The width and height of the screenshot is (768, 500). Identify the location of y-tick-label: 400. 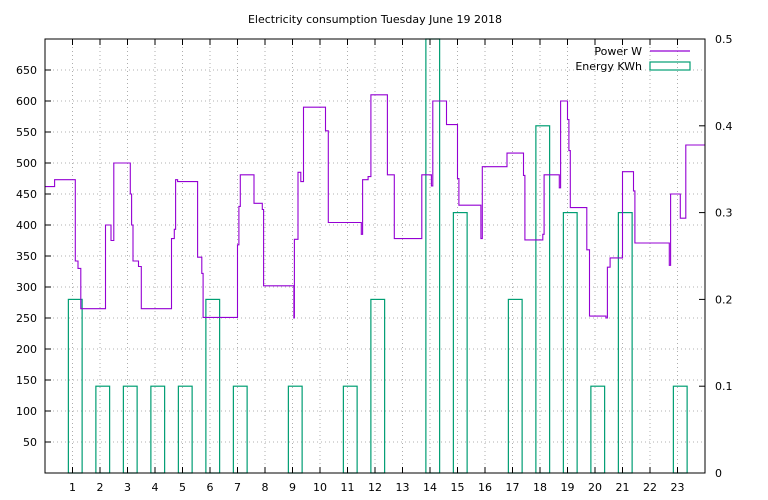
(26, 225).